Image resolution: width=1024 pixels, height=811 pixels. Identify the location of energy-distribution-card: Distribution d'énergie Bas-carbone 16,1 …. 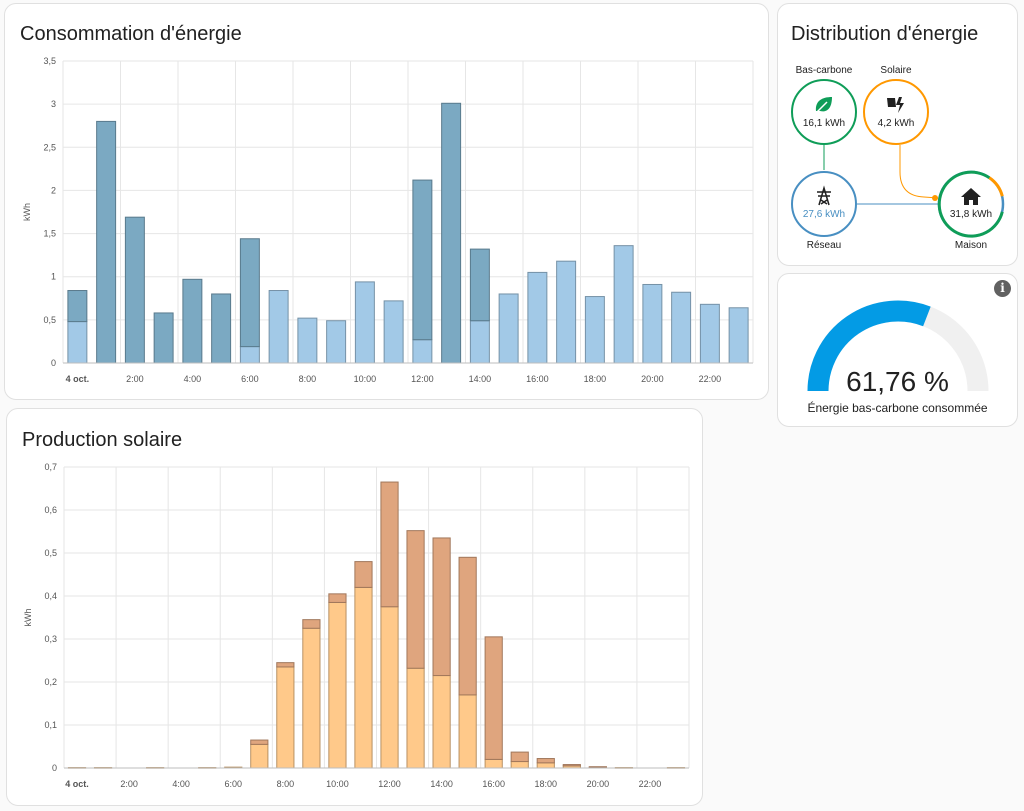
(897, 134).